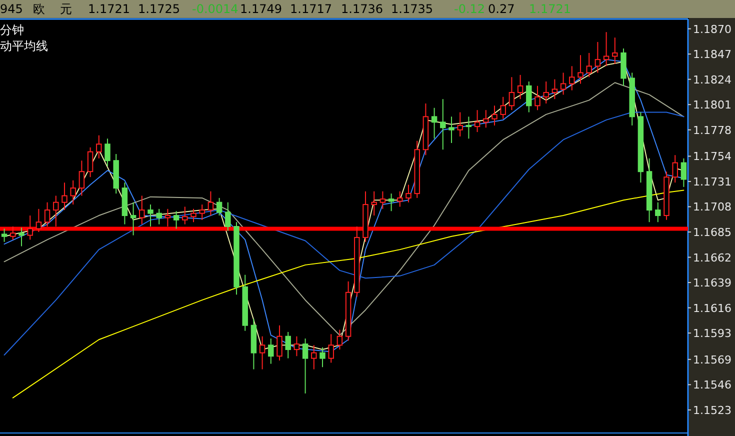 This screenshot has width=735, height=436. What do you see at coordinates (215, 9) in the screenshot?
I see `text: -0.0014` at bounding box center [215, 9].